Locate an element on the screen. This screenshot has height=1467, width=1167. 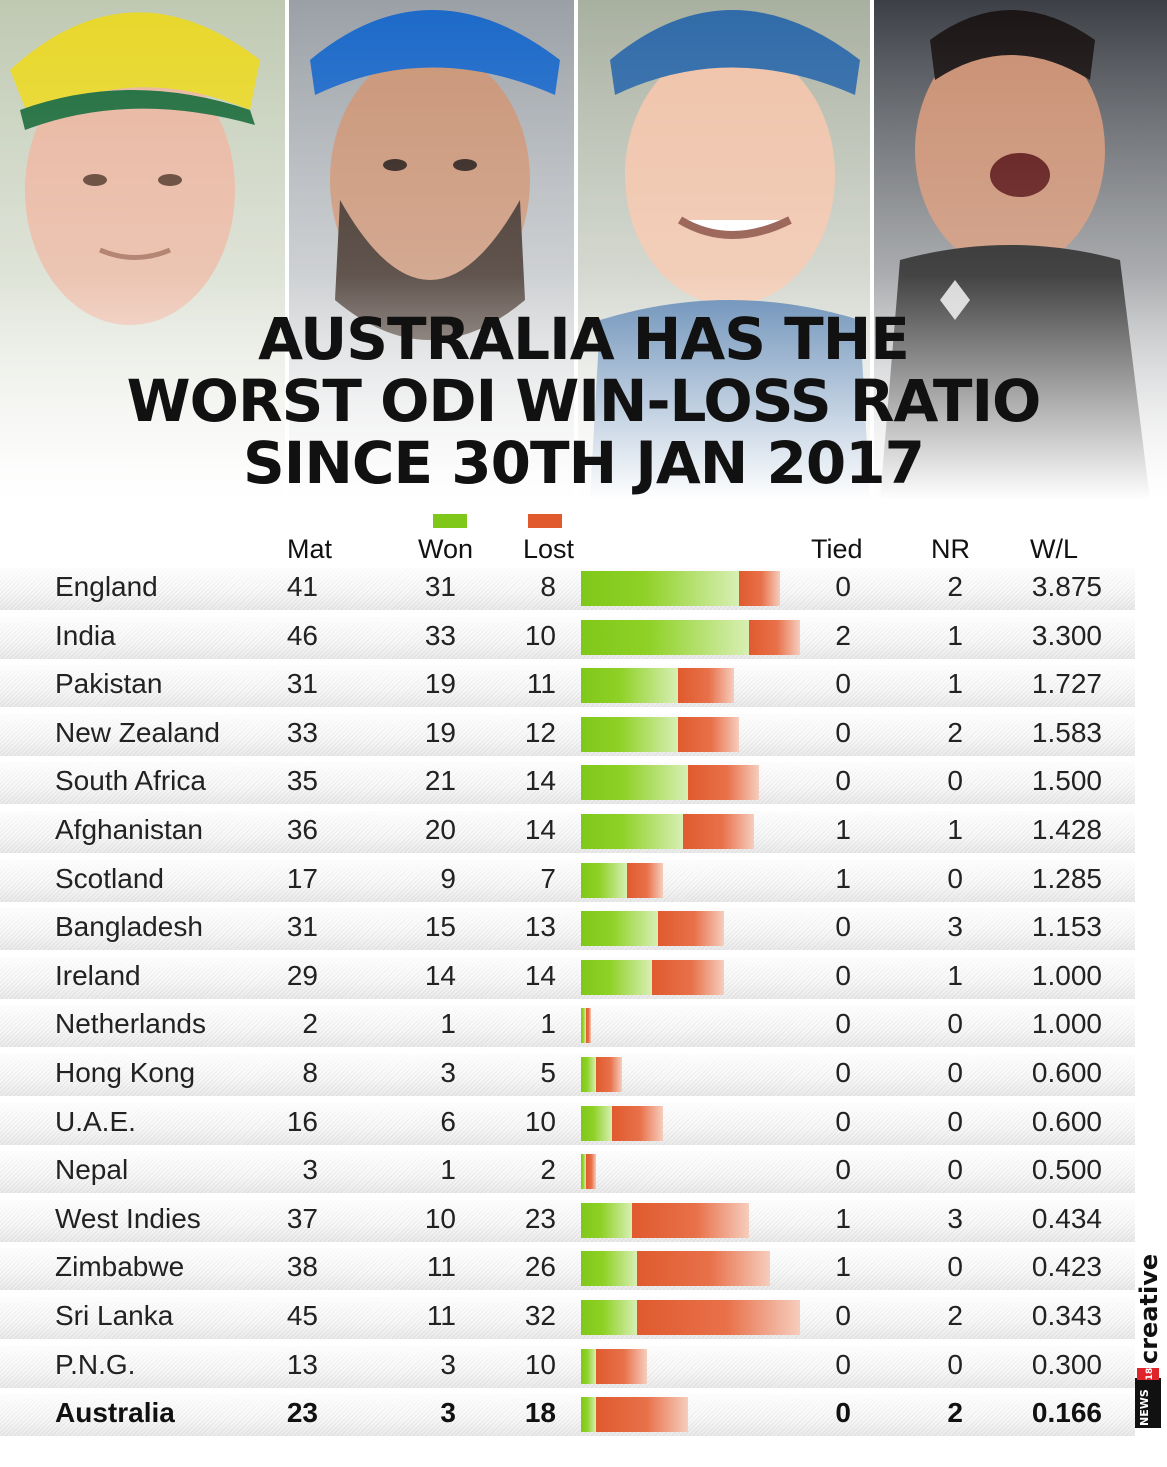
table-row: Australia 23 3 18 0 2 0.166 is located at coordinates (583, 1413).